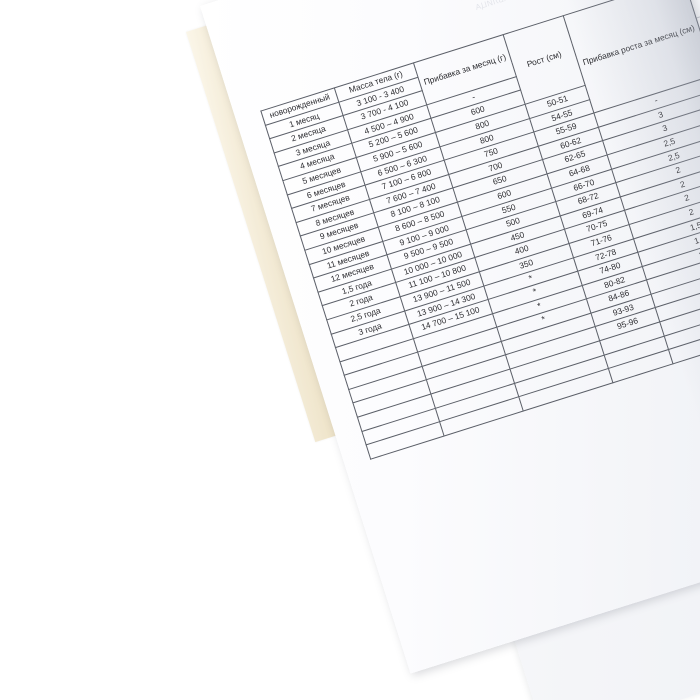 The height and width of the screenshot is (700, 700). What do you see at coordinates (494, 6) in the screenshot?
I see `ghost-print: ТАБЛИЦА` at bounding box center [494, 6].